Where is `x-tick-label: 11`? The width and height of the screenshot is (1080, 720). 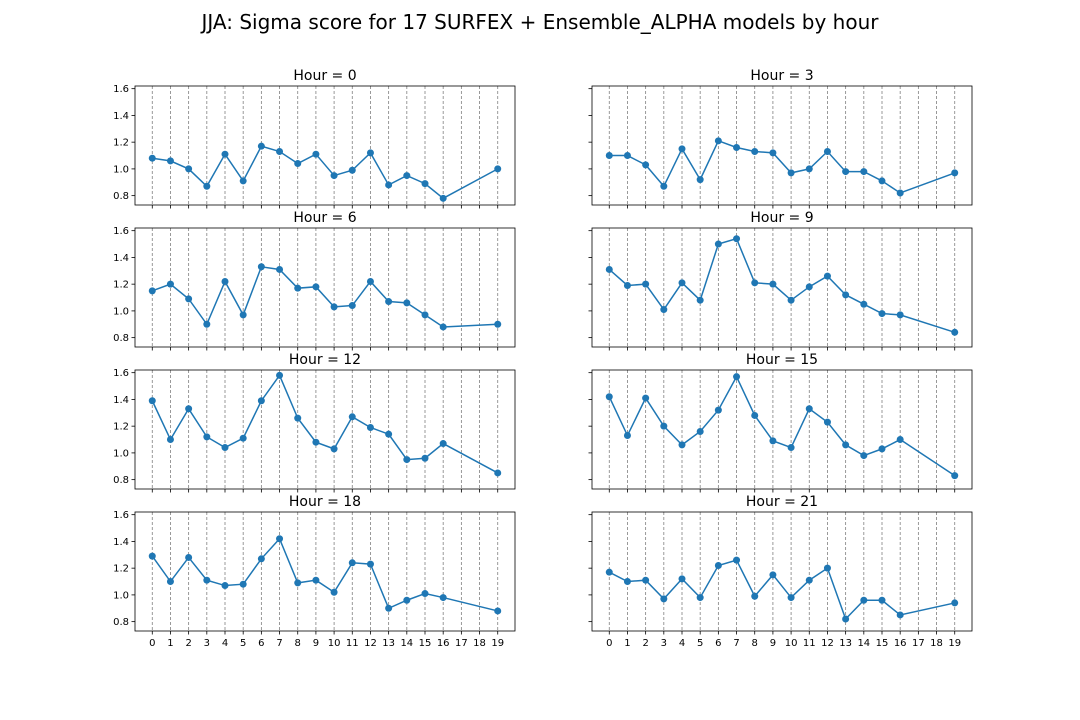
x-tick-label: 11 is located at coordinates (809, 643).